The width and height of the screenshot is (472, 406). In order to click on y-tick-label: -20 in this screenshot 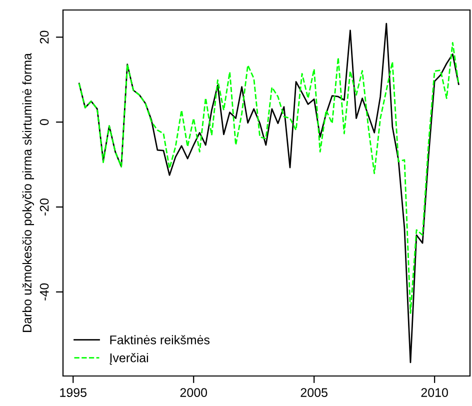, I will do `click(44, 207)`.